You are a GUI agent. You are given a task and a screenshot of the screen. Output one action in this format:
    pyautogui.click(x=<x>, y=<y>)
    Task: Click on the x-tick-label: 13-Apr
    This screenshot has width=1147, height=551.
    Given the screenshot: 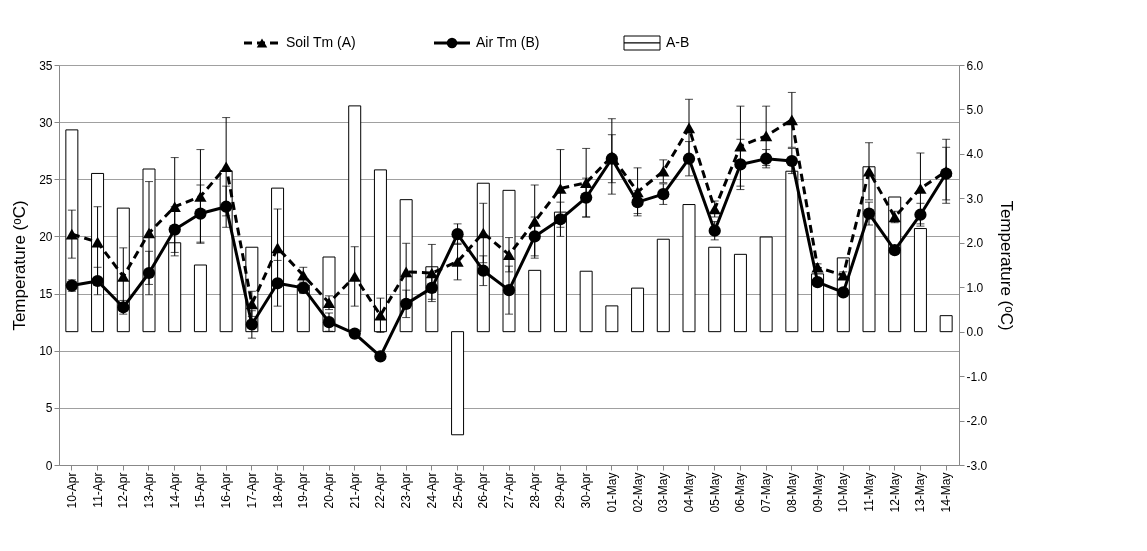 What is the action you would take?
    pyautogui.click(x=149, y=490)
    